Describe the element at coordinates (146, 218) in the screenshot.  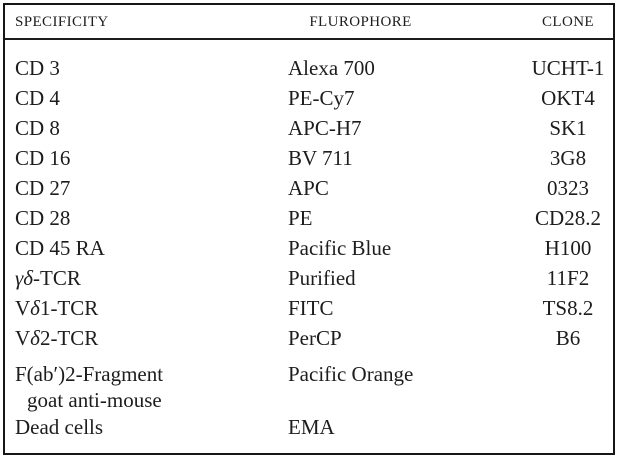
I see `cell-specificity: CD 28` at that location.